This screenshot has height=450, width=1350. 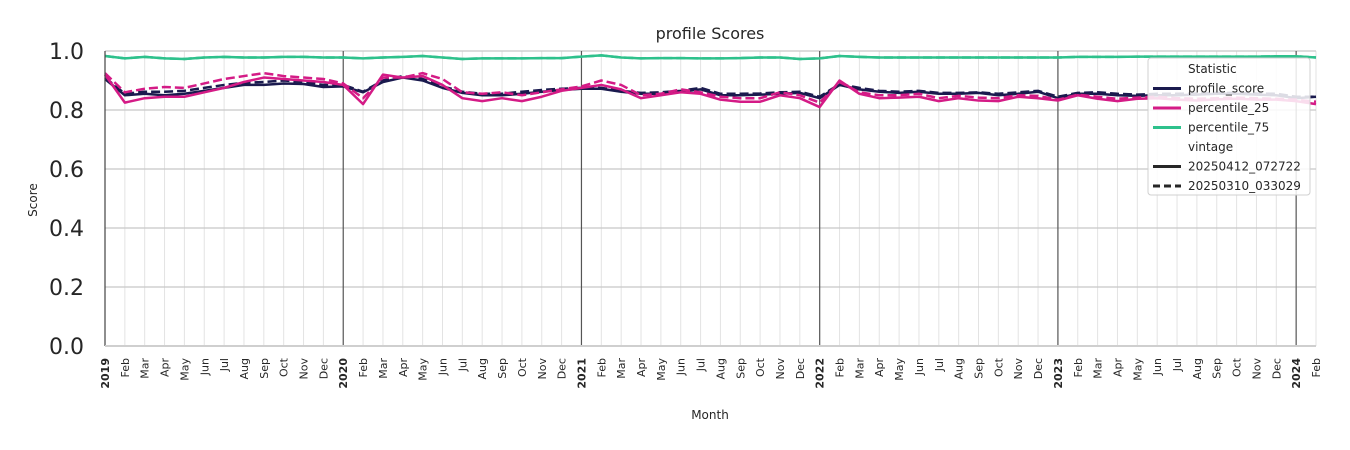 What do you see at coordinates (710, 57) in the screenshot?
I see `series-line-percentile-75-dashed` at bounding box center [710, 57].